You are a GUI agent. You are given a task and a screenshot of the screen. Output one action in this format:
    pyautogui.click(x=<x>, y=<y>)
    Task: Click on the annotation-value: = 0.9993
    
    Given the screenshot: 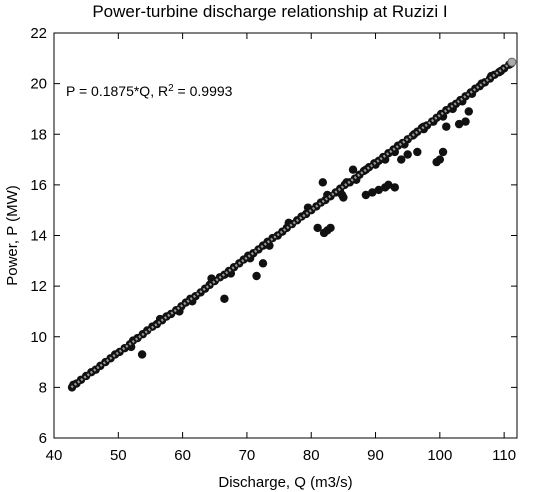 What is the action you would take?
    pyautogui.click(x=203, y=91)
    